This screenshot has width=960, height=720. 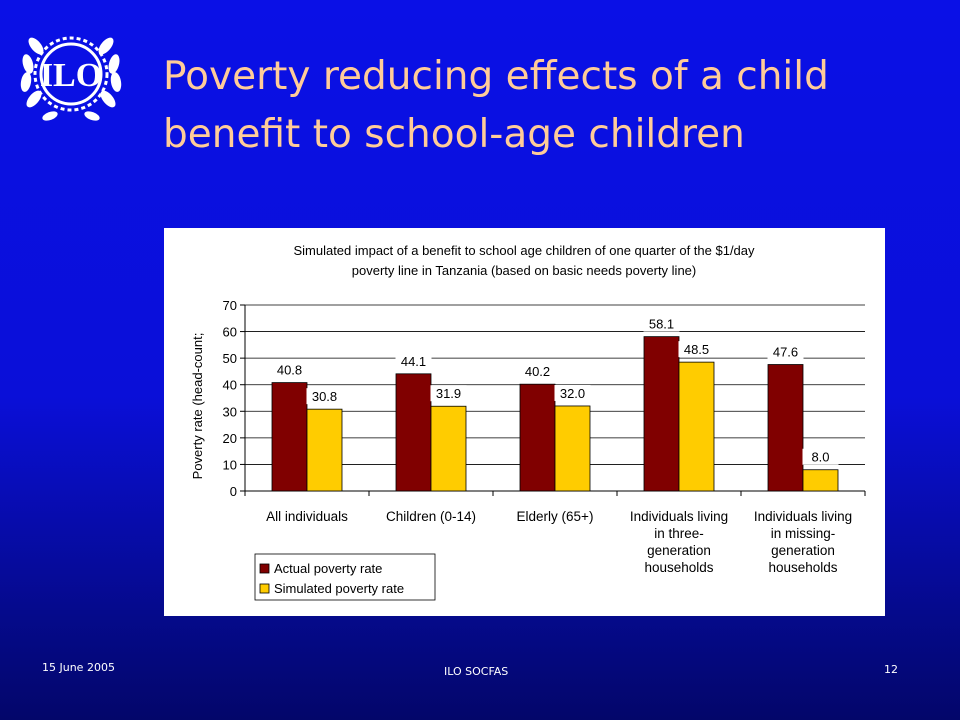 I want to click on svg-text: ILO, so click(x=71, y=75).